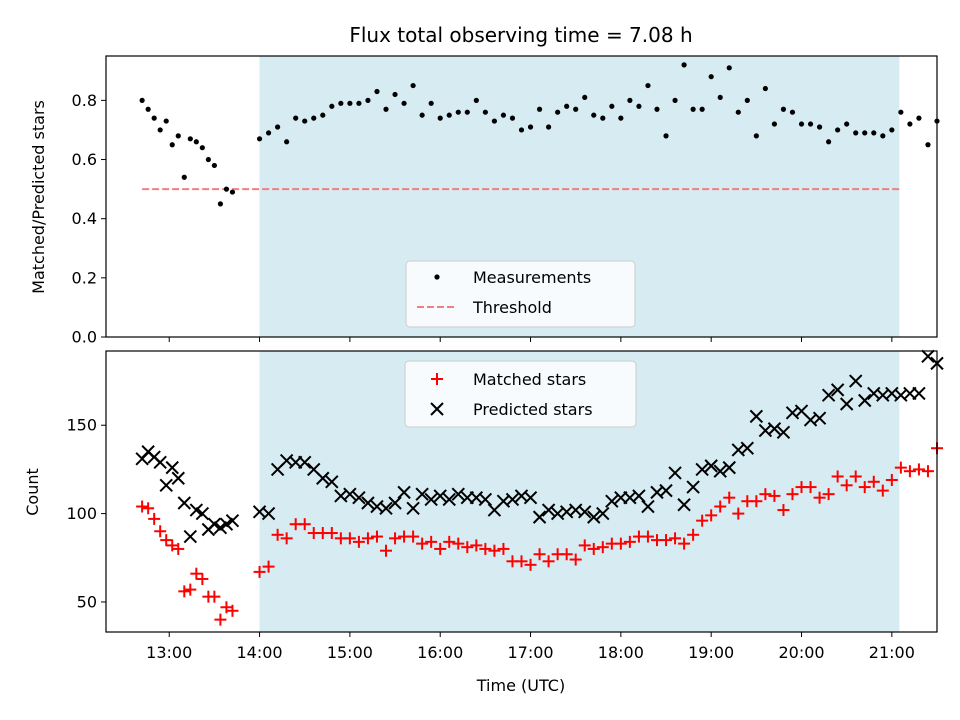 Image resolution: width=960 pixels, height=720 pixels. I want to click on x-tick-label: 21:00, so click(892, 652).